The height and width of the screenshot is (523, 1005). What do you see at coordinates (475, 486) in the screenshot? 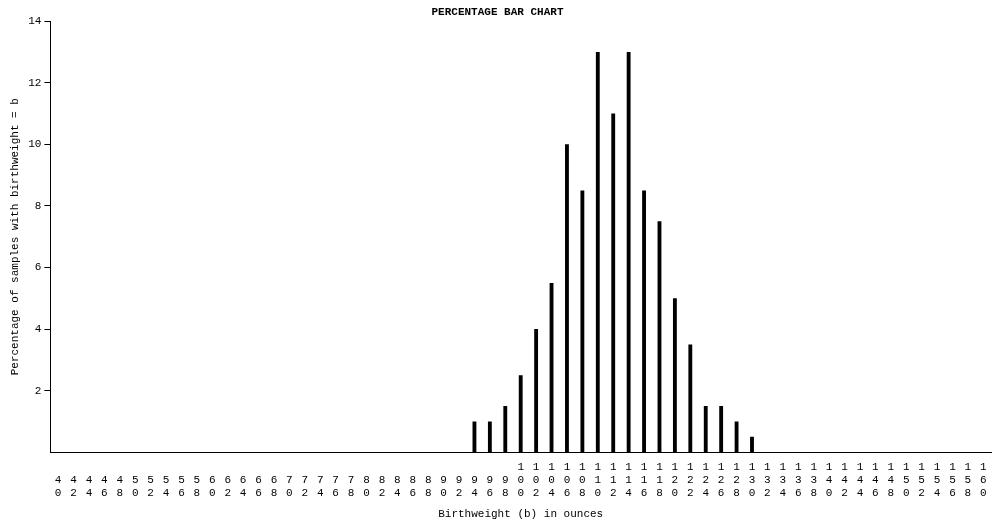
I see `x-tick-label: 94` at bounding box center [475, 486].